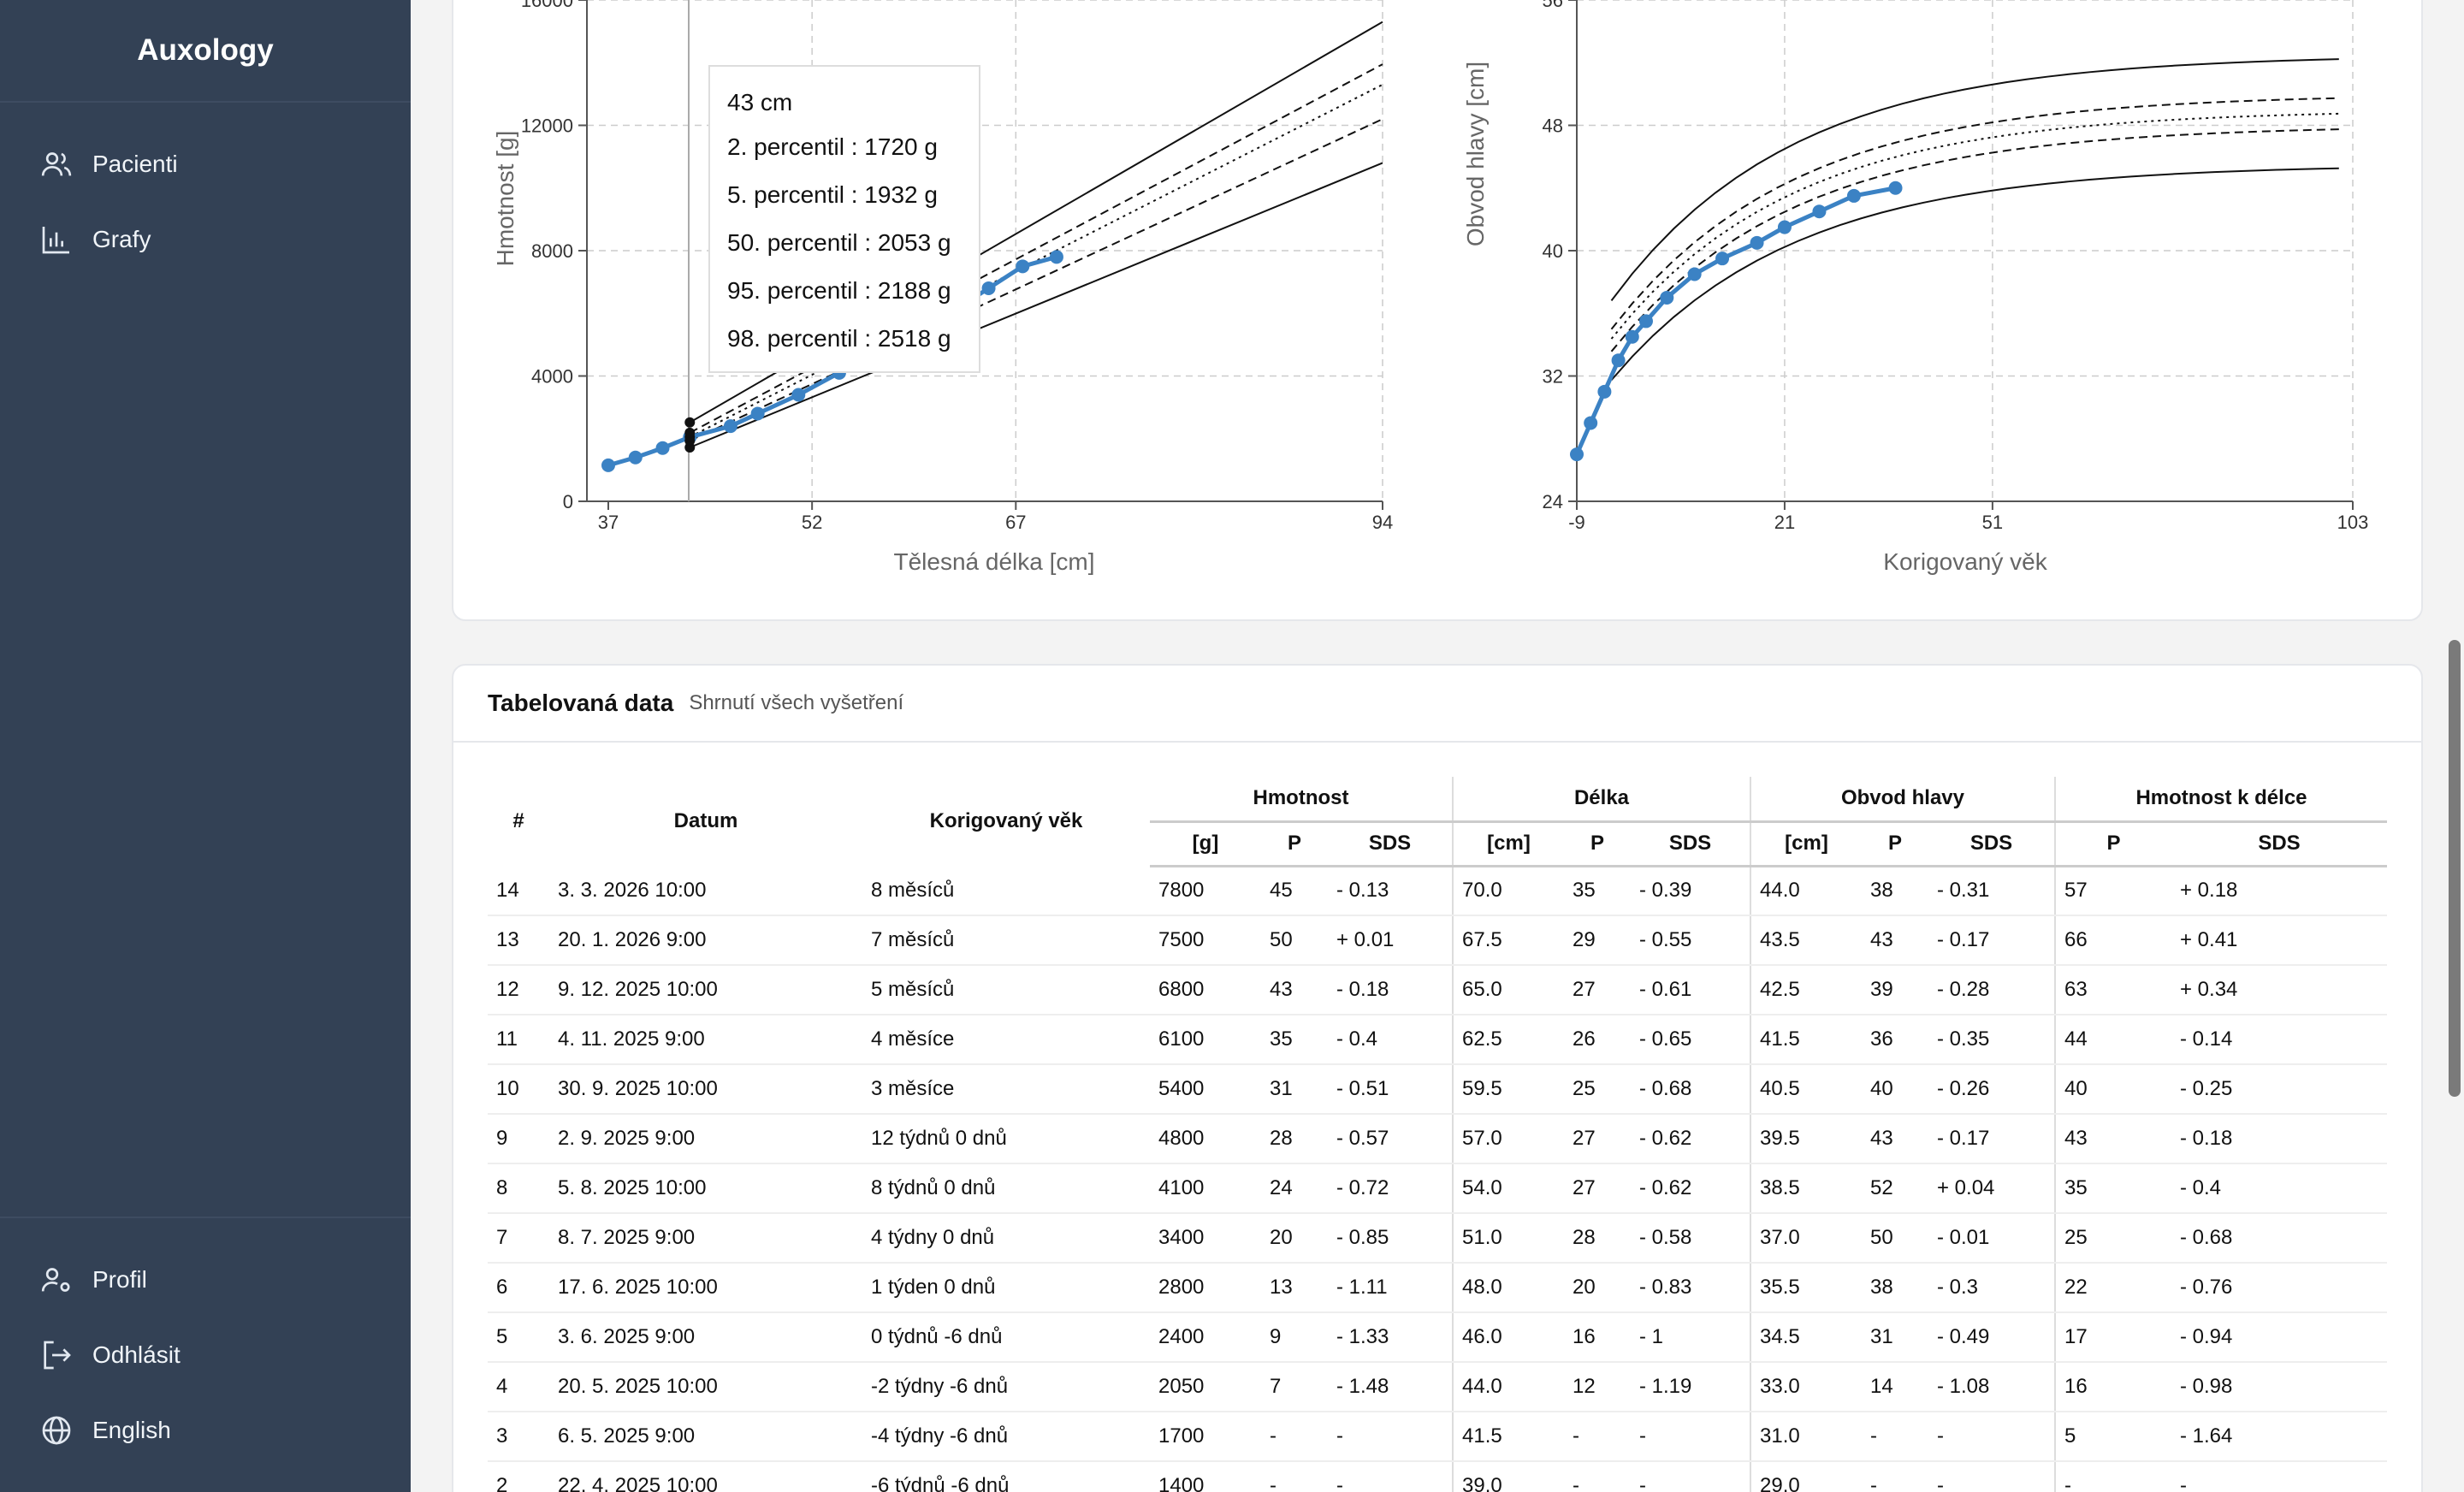 The image size is (2464, 1492). Describe the element at coordinates (1784, 522) in the screenshot. I see `x-tick-label: 21` at that location.